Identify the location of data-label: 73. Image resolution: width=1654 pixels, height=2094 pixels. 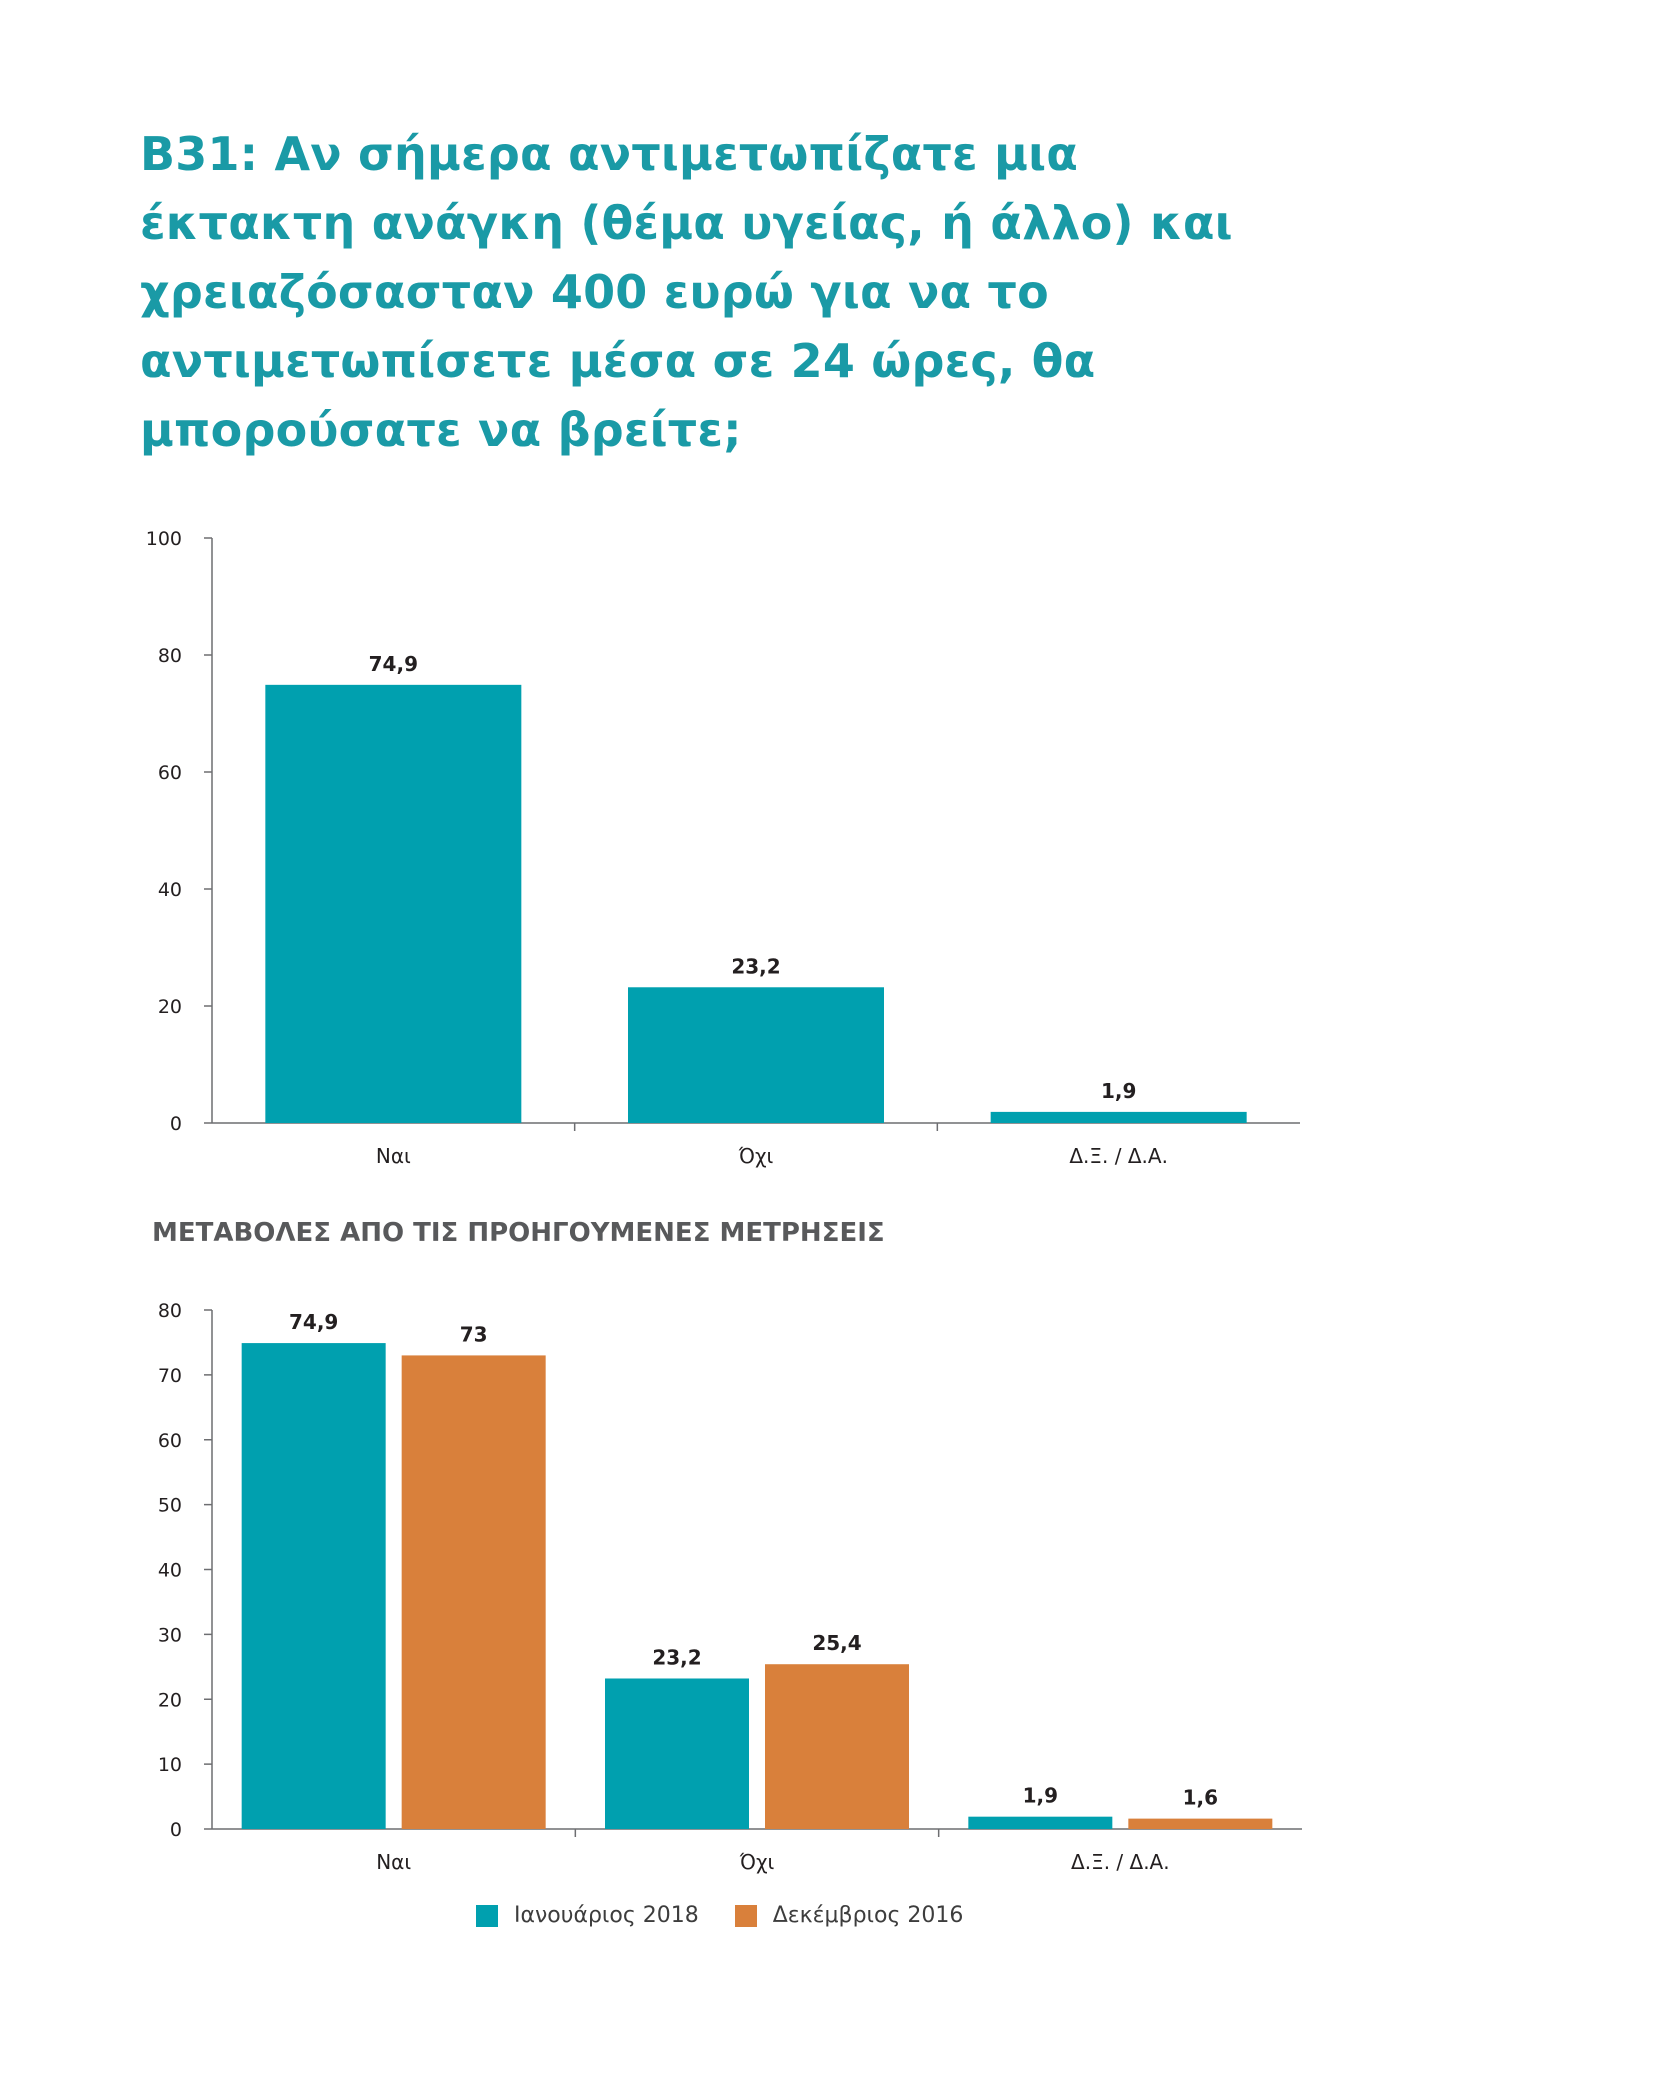
(474, 1334).